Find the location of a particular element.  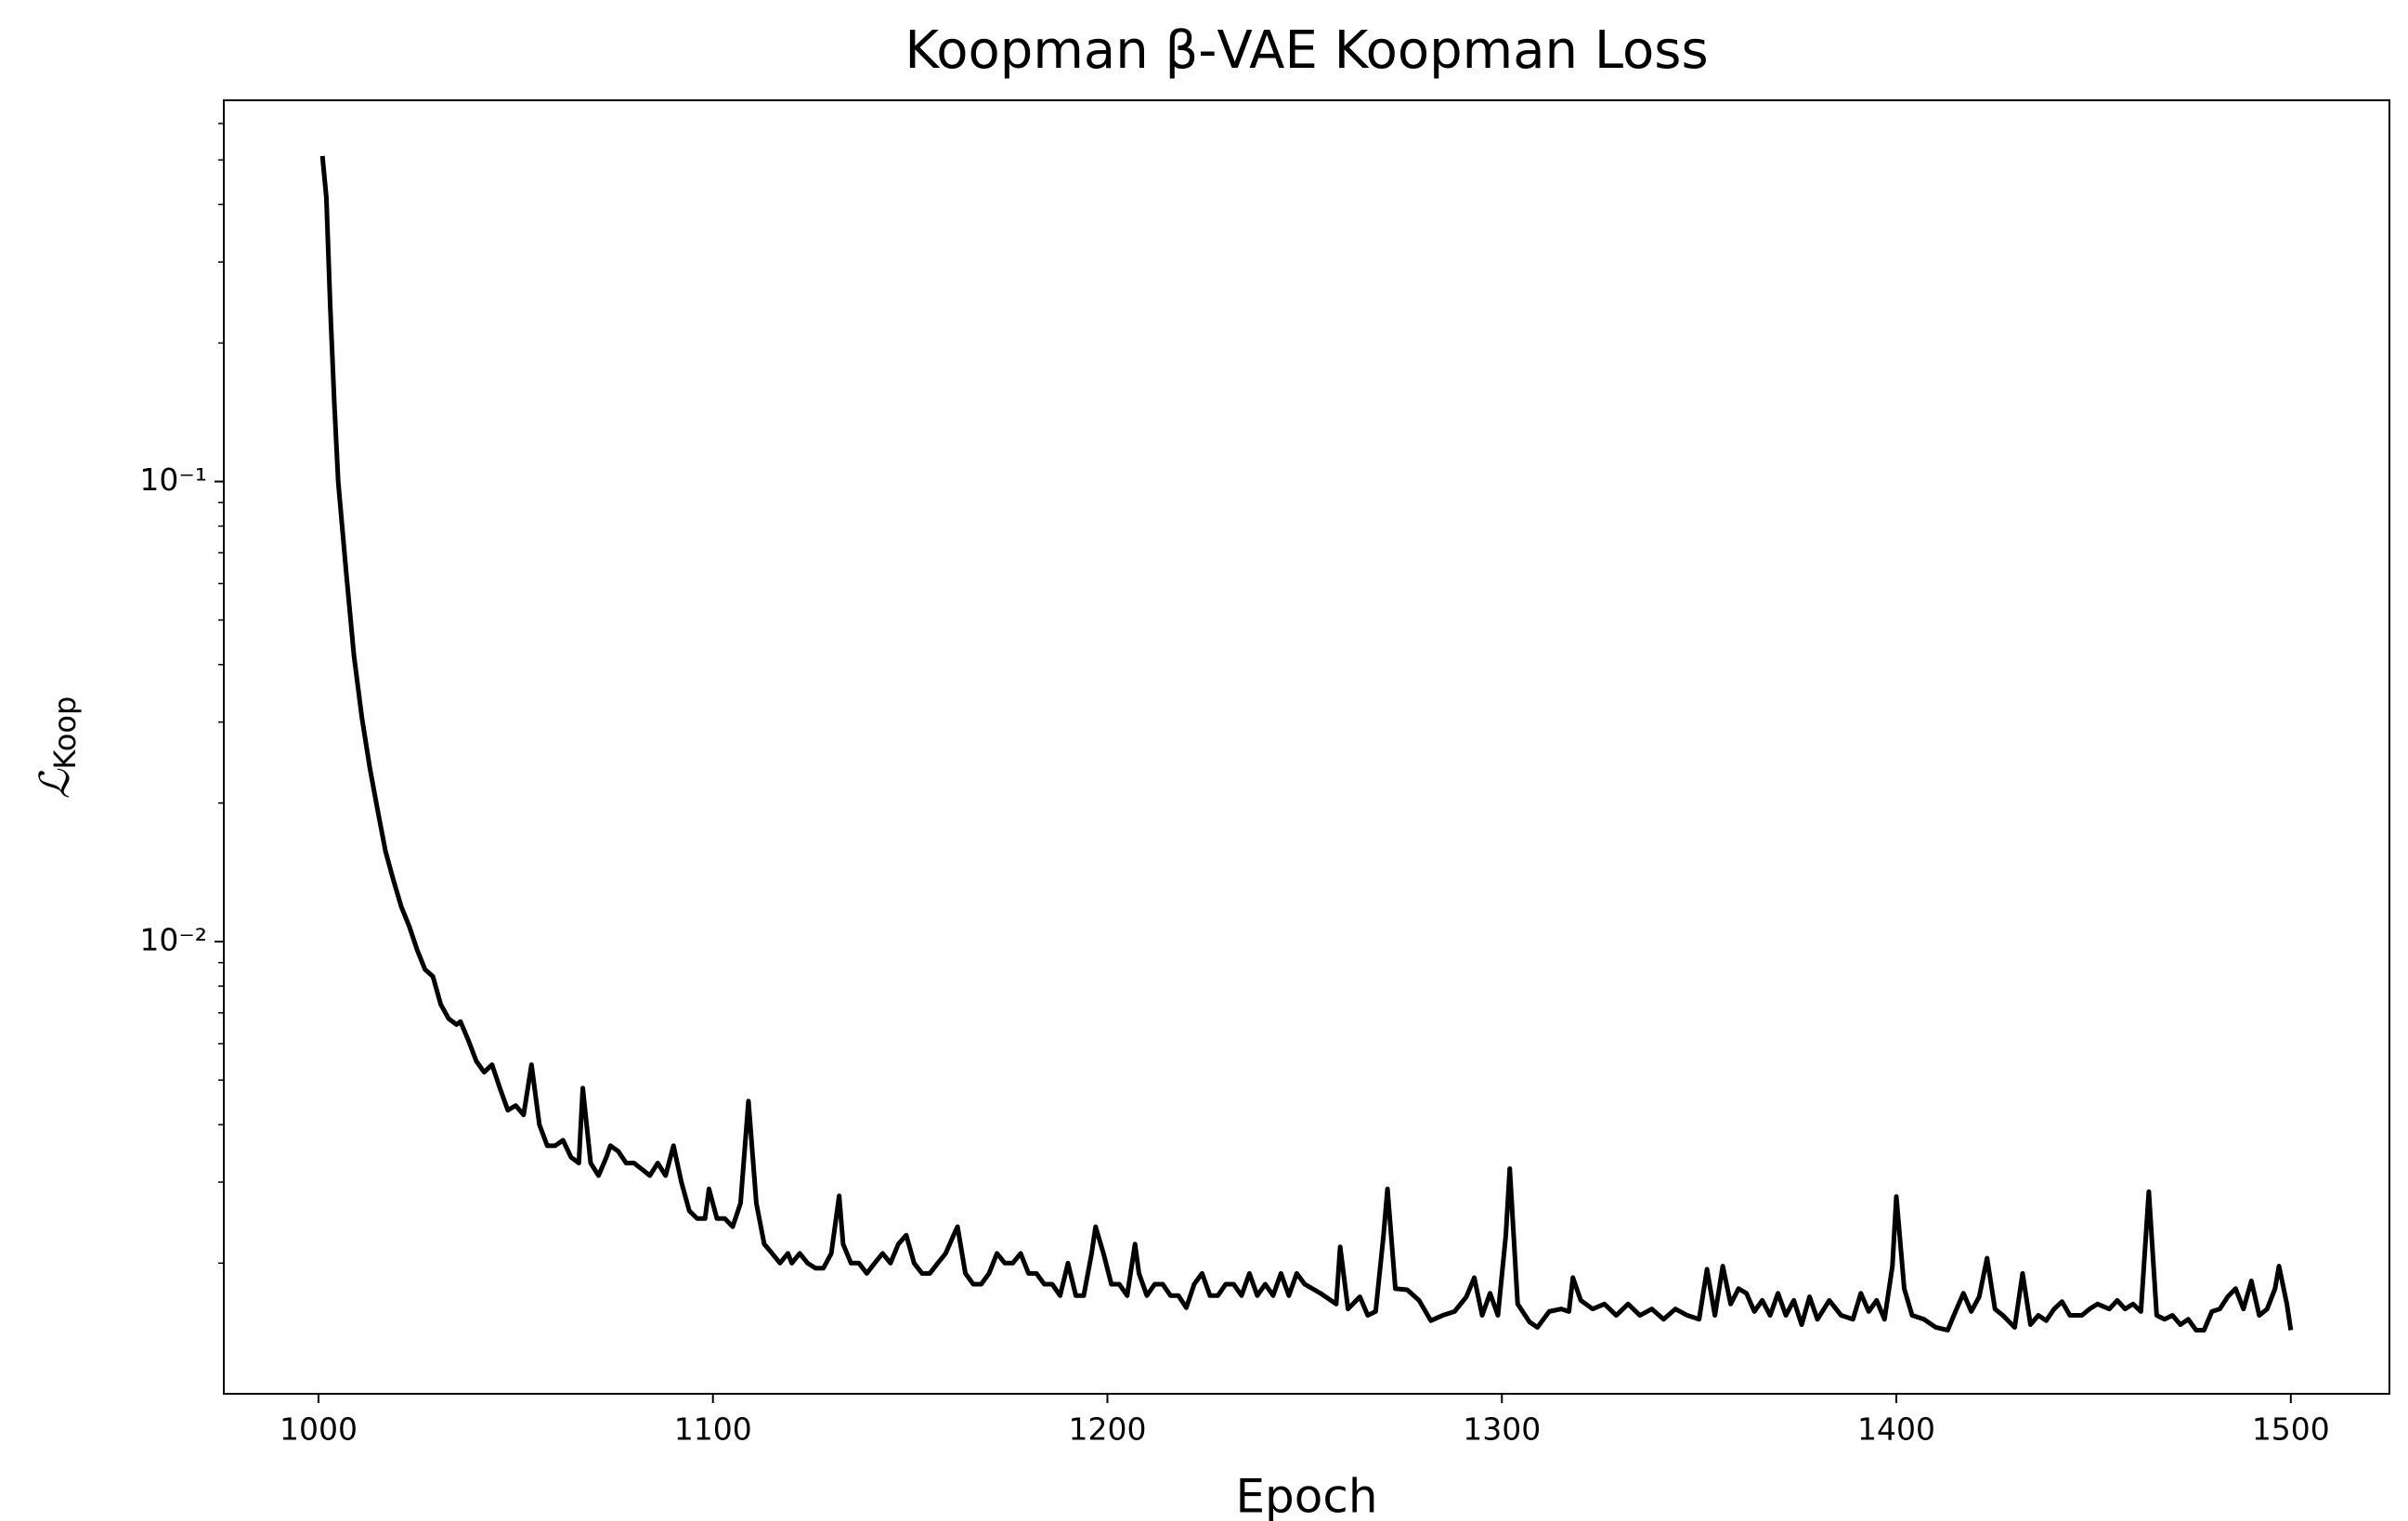

x-tick-label: 1000 is located at coordinates (319, 1429).